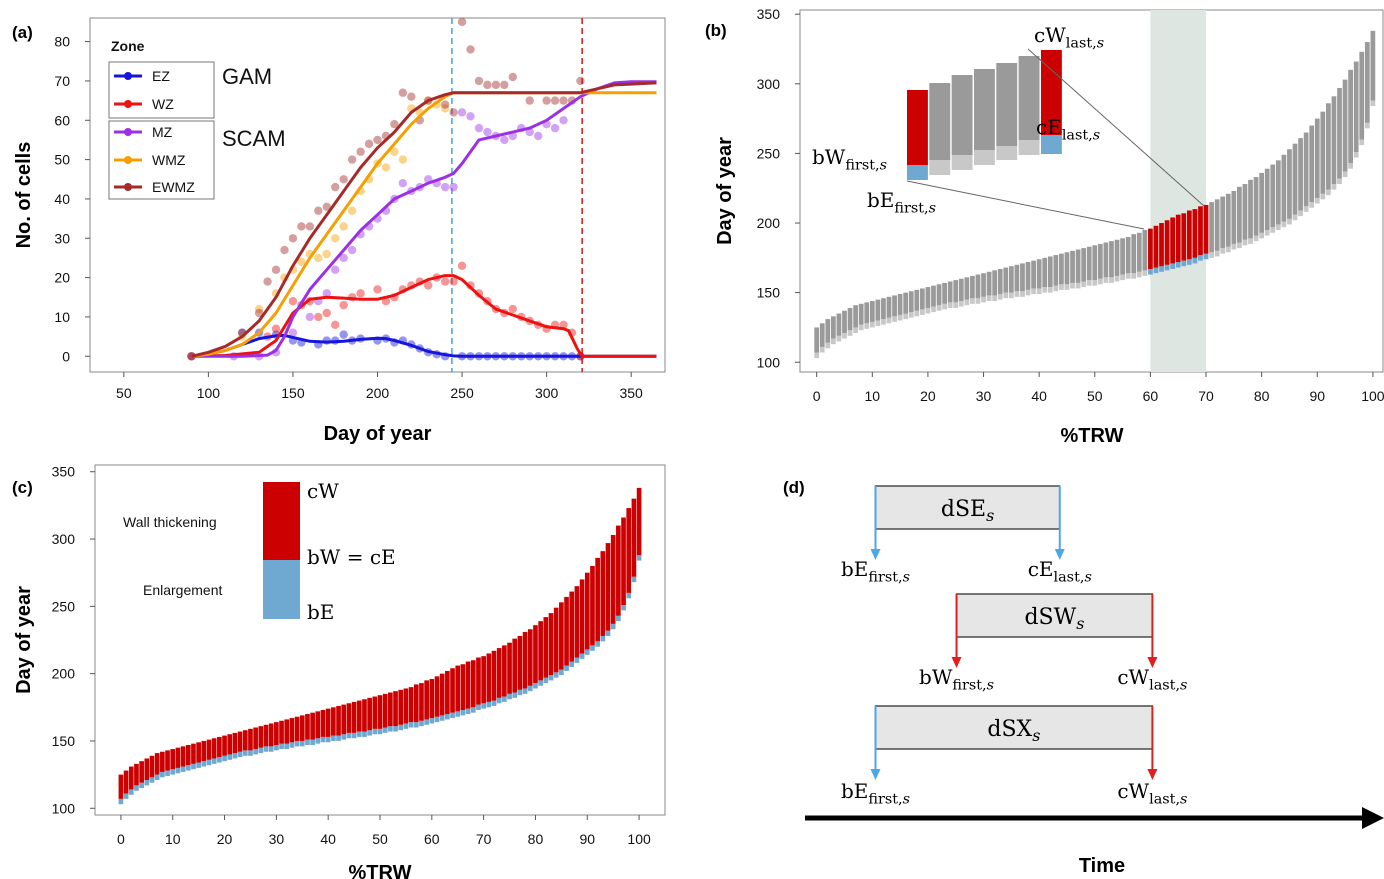  I want to click on x-tick-label: 350, so click(631, 393).